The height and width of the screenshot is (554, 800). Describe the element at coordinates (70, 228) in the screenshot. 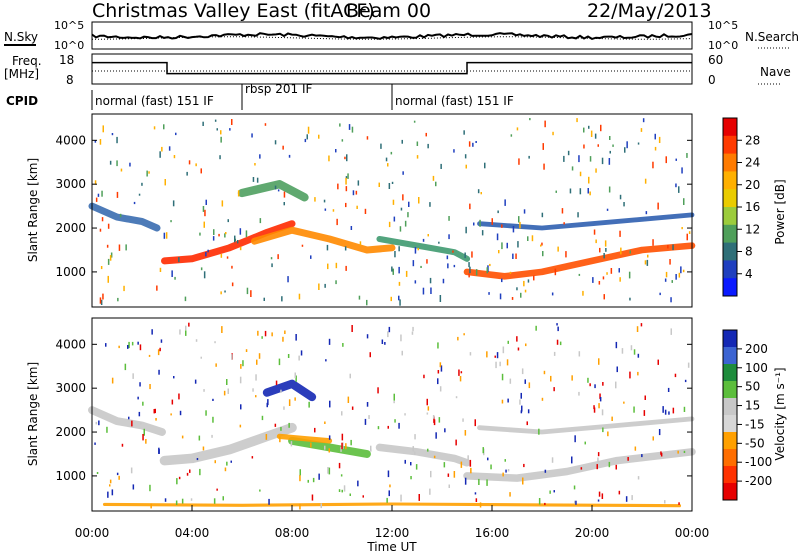

I see `y-tick-label: 2000` at that location.